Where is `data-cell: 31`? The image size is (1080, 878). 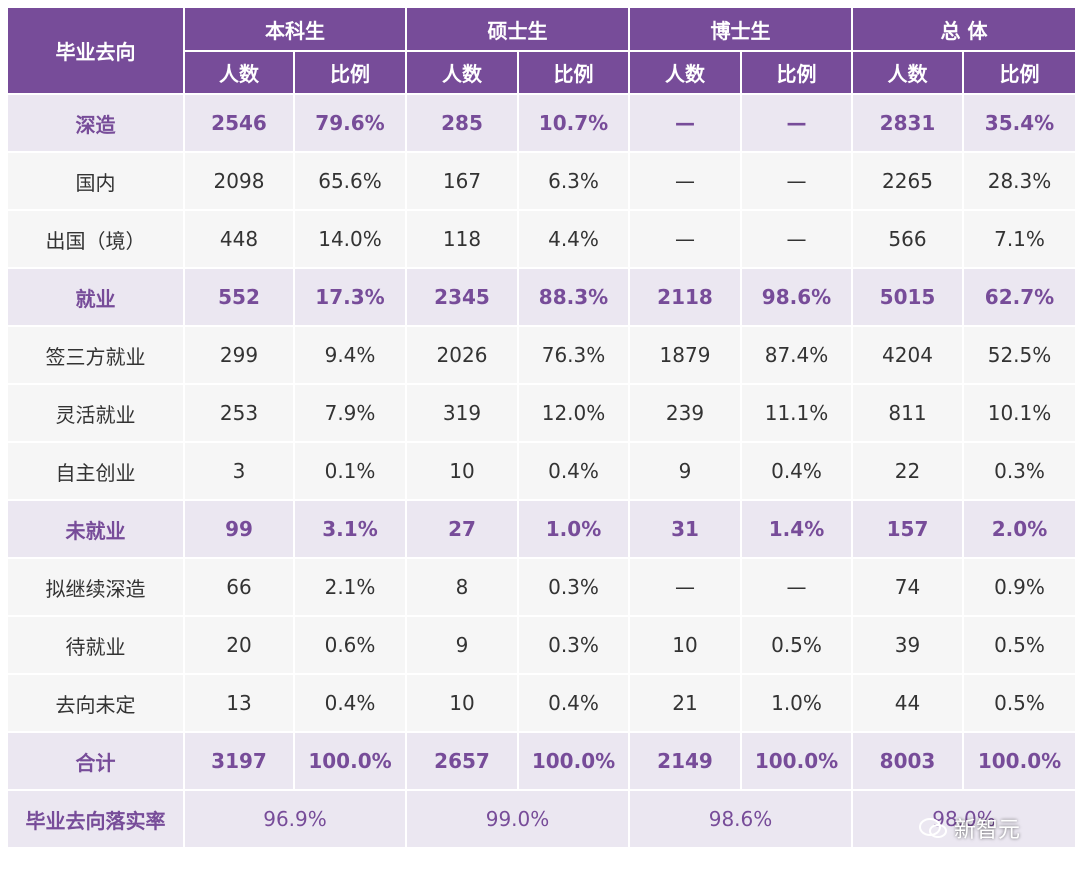 data-cell: 31 is located at coordinates (685, 529).